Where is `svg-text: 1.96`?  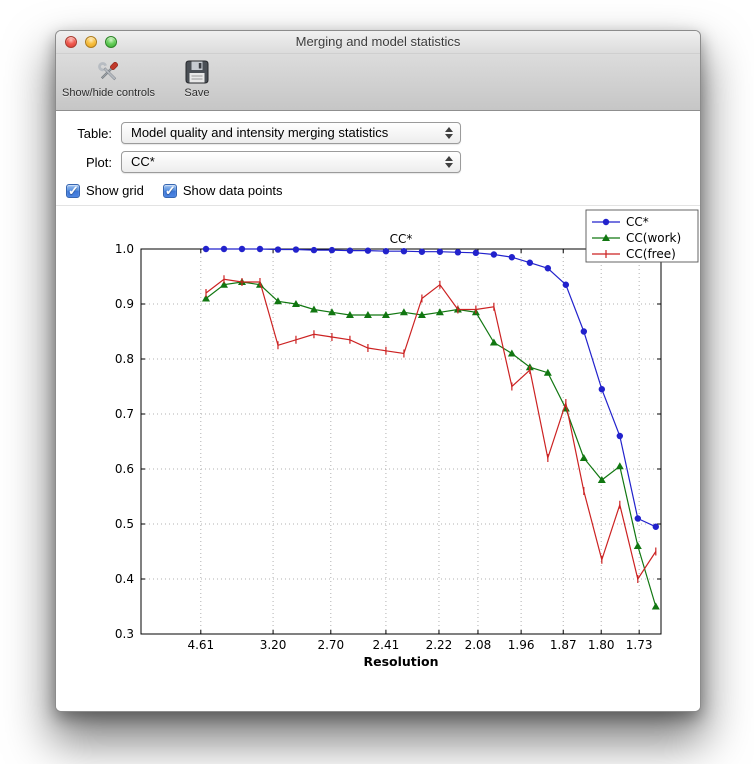 svg-text: 1.96 is located at coordinates (521, 645).